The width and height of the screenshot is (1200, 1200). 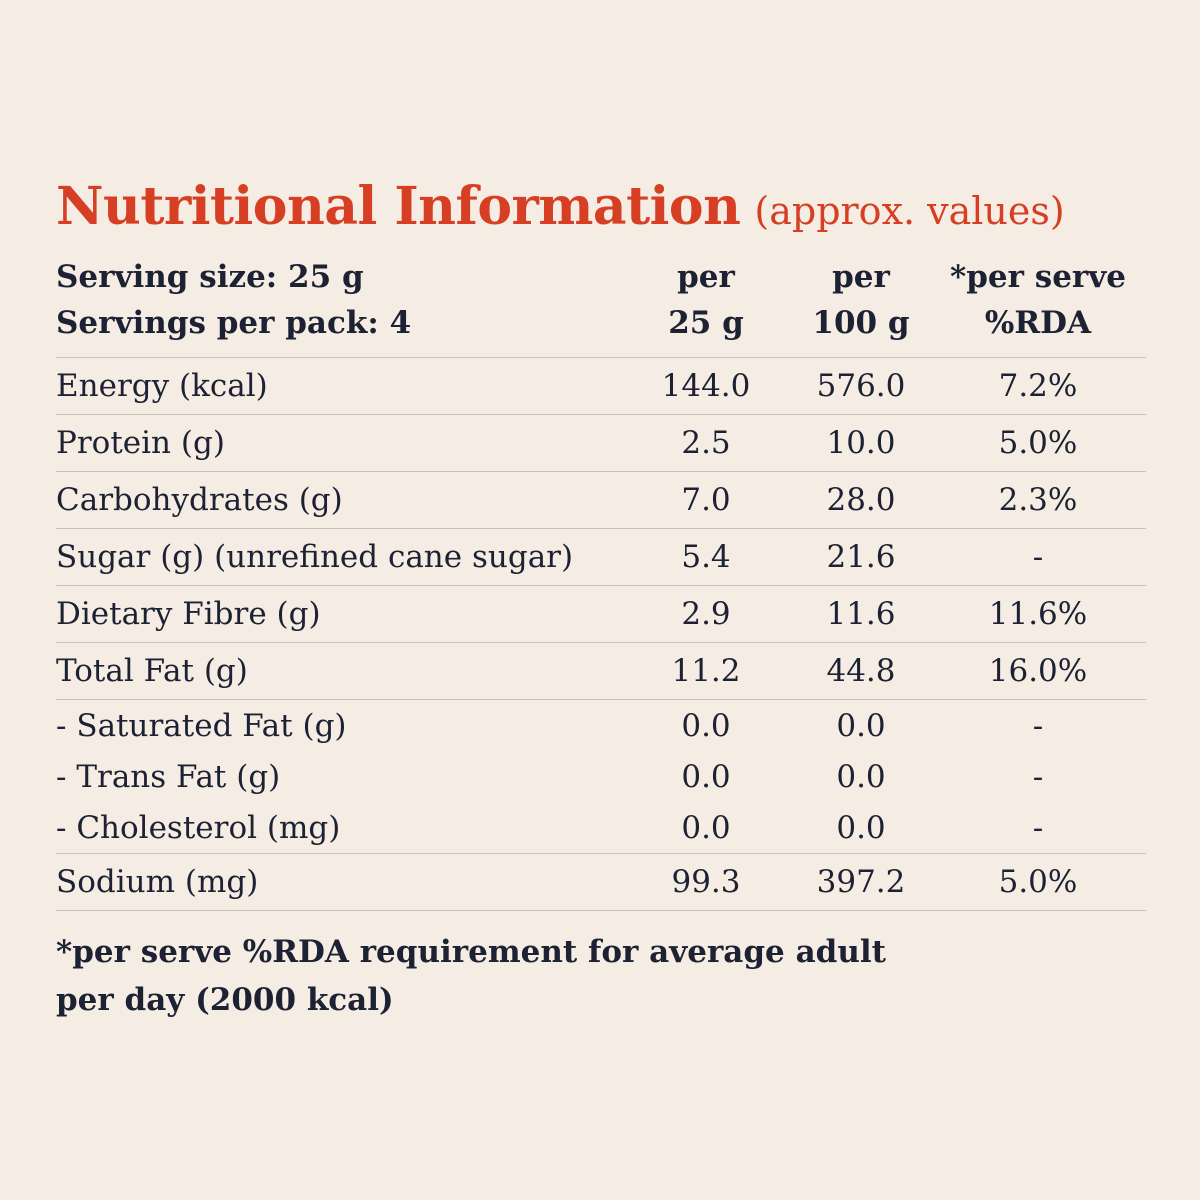 What do you see at coordinates (706, 614) in the screenshot?
I see `value-per-25g: 2.9` at bounding box center [706, 614].